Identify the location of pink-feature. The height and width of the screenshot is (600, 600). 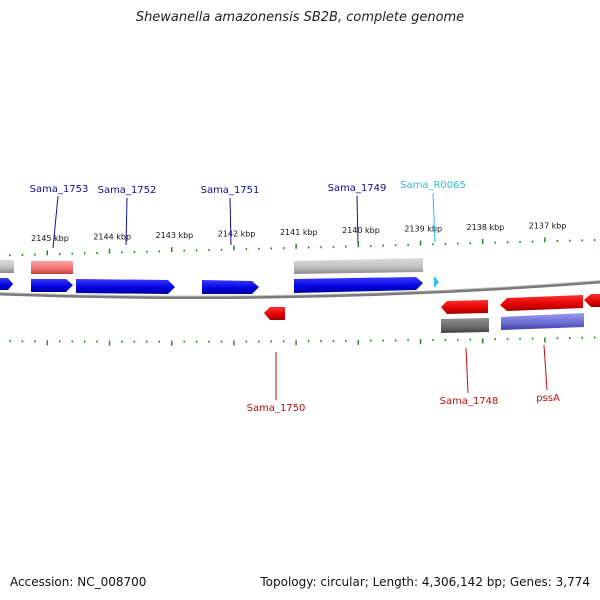
(52, 267).